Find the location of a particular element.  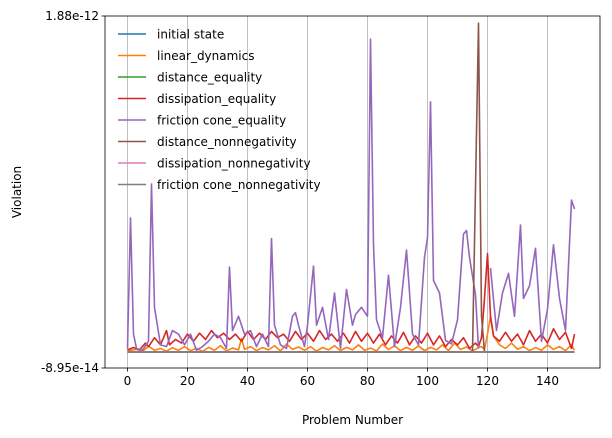

series-line-friction-cone-equality is located at coordinates (532, 271).